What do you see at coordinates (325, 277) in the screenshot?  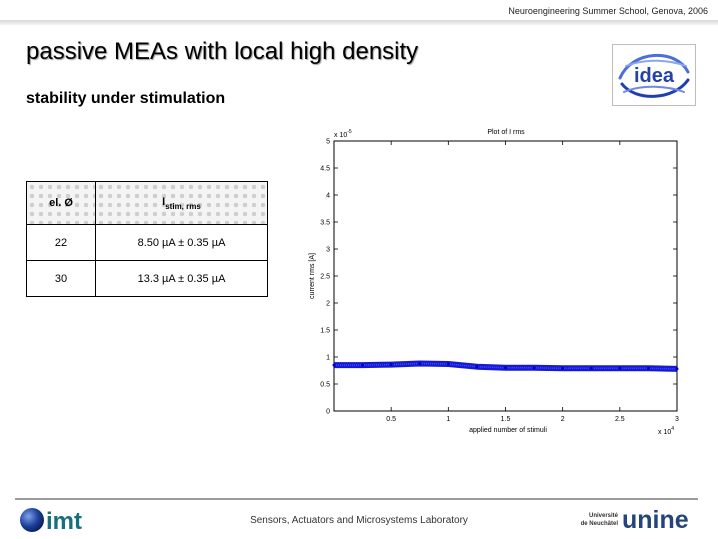 I see `y-tick-label: 2.5` at bounding box center [325, 277].